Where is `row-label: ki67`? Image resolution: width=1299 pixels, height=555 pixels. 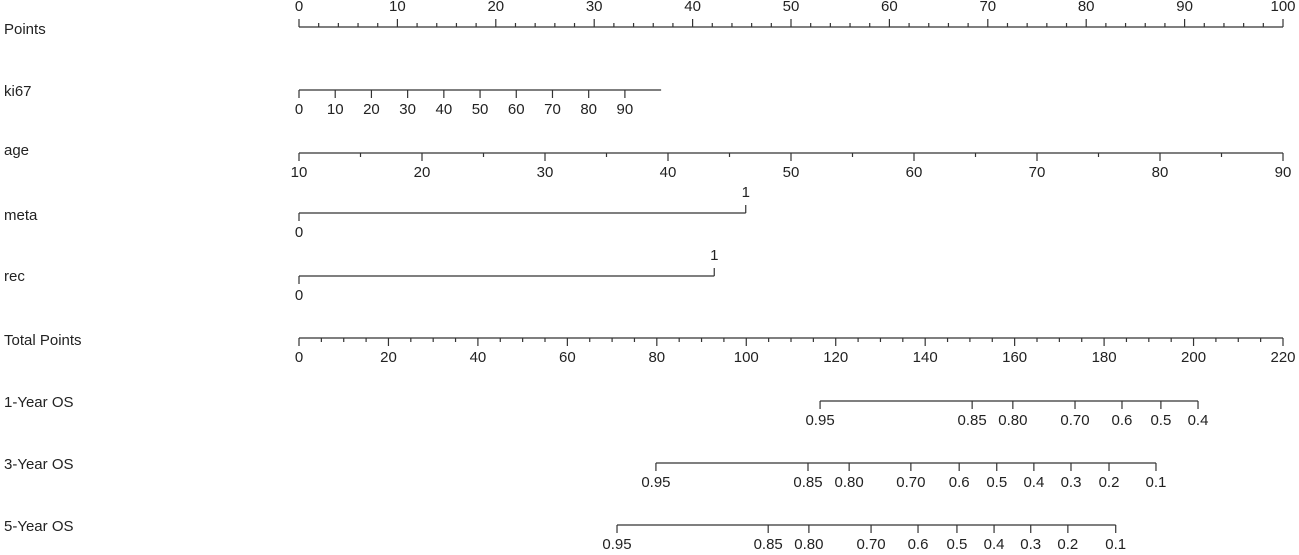 row-label: ki67 is located at coordinates (18, 91).